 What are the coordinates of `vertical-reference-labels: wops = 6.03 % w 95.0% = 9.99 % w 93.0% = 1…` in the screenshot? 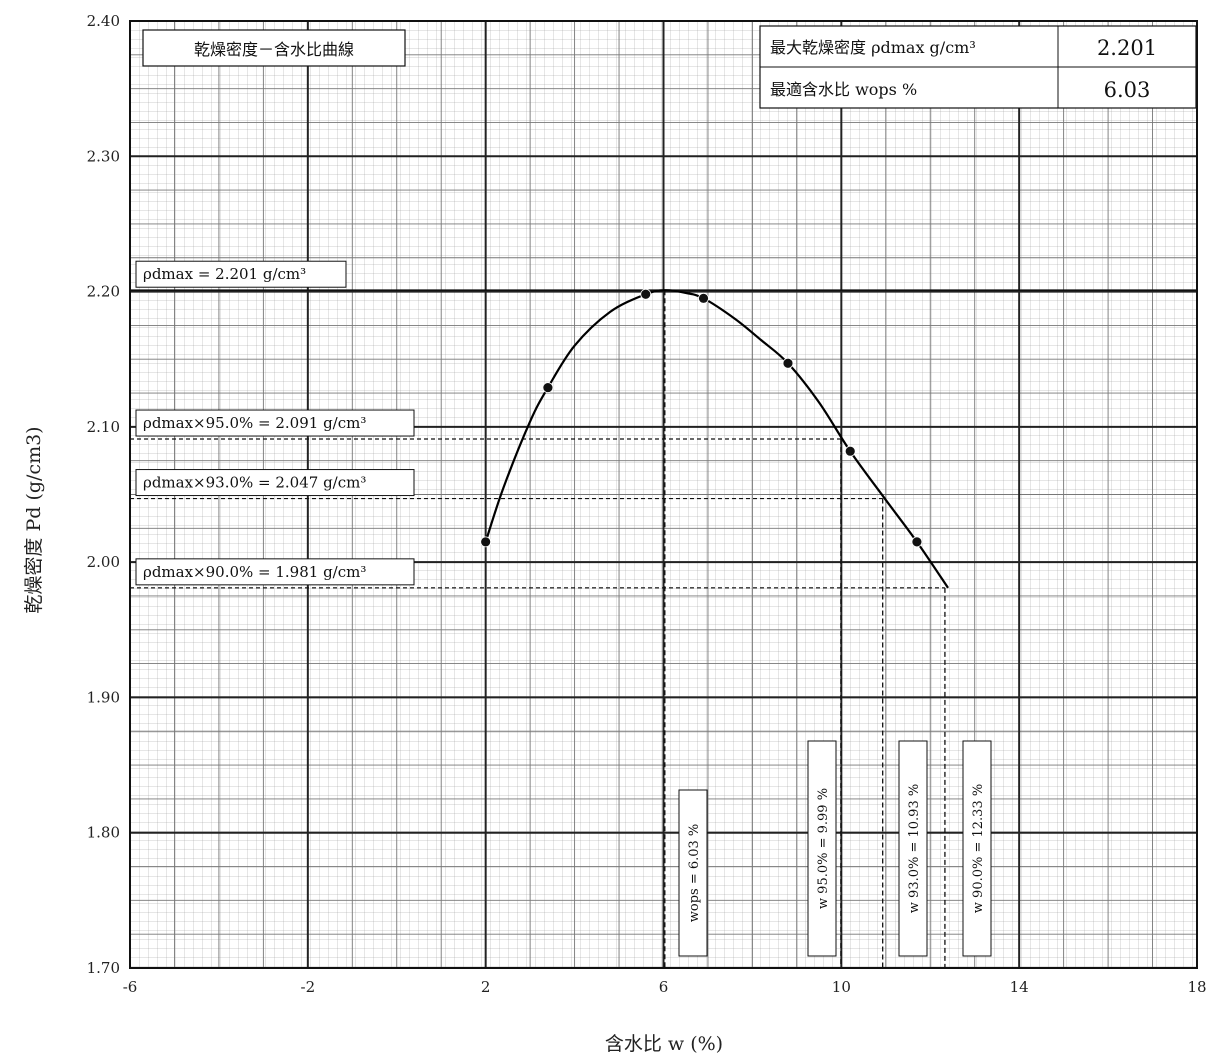 It's located at (835, 848).